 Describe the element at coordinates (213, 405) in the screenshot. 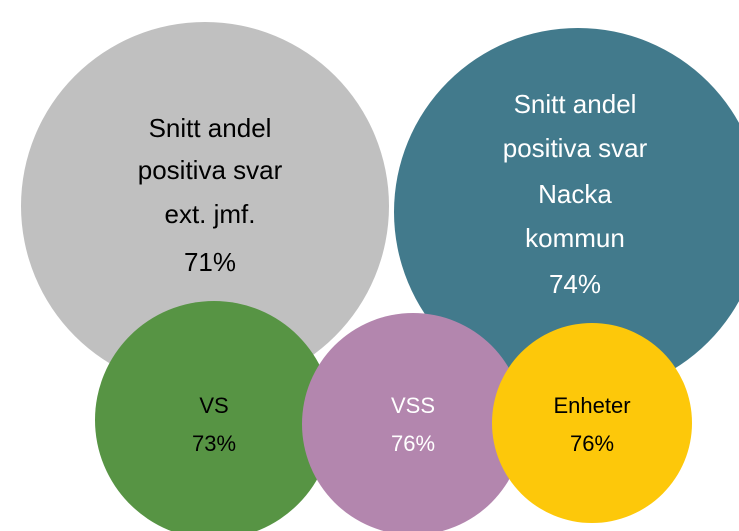

I see `label: VS` at that location.